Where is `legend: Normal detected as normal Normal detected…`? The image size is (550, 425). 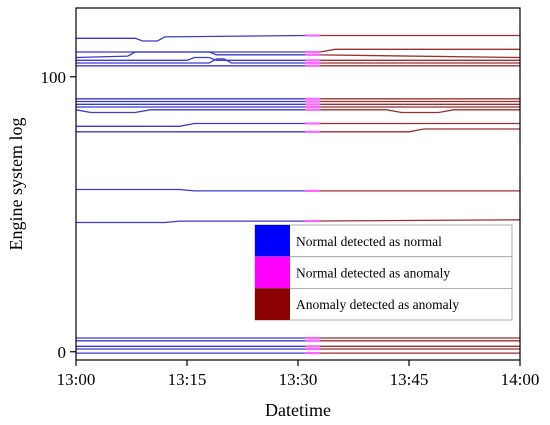
legend: Normal detected as normal Normal detected… is located at coordinates (383, 272).